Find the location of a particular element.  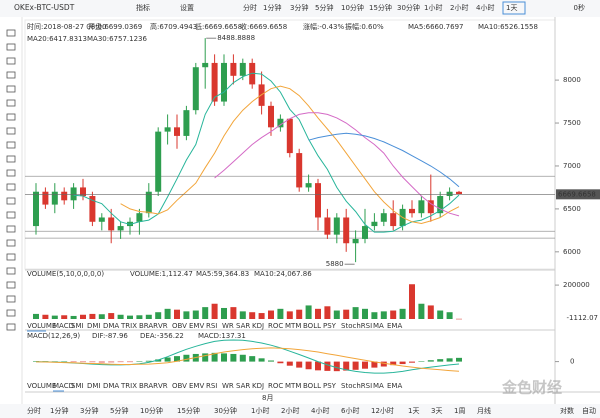

bottom-timeframe: 4小时 is located at coordinates (320, 410).